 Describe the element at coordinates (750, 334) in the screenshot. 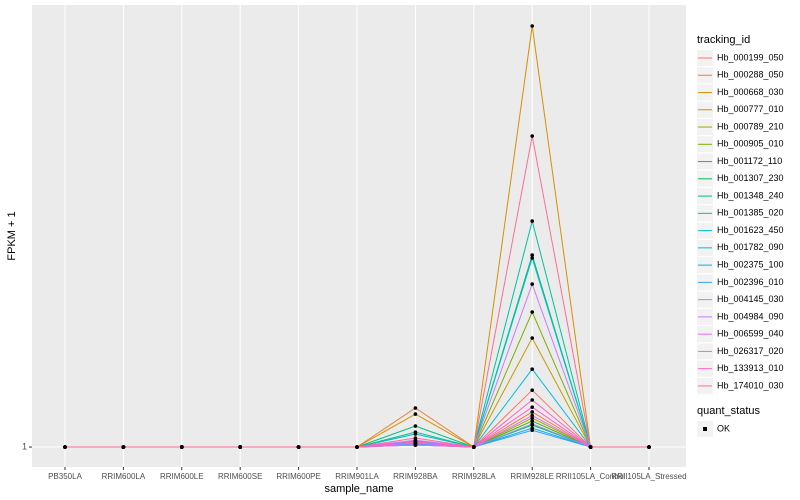

I see `legend-label: Hb_006599_040` at that location.